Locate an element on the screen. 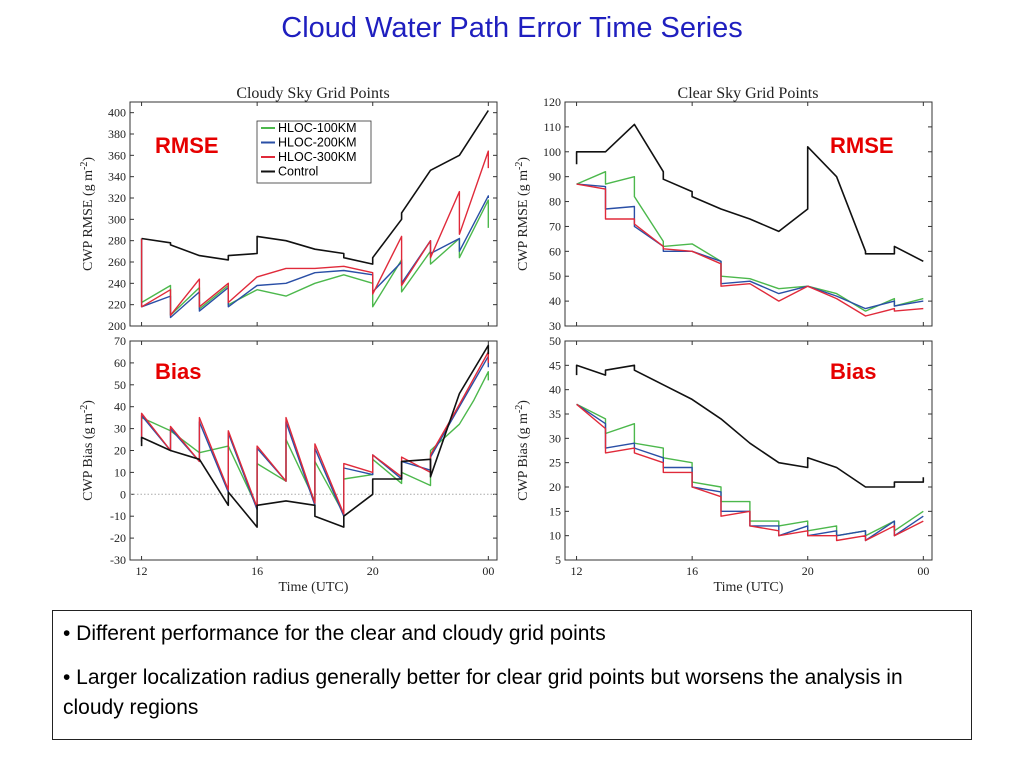 This screenshot has width=1024, height=768. y-tick-label: 260 is located at coordinates (117, 262).